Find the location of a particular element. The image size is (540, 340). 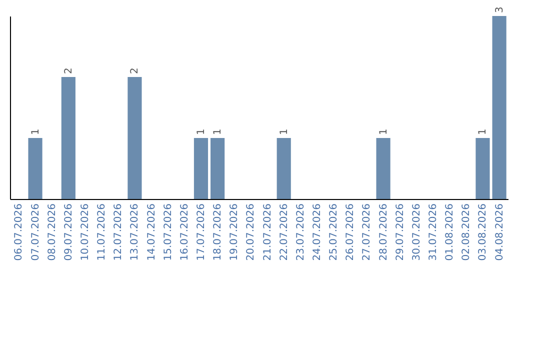

x-tick-label: 25.07.2026 is located at coordinates (334, 232).